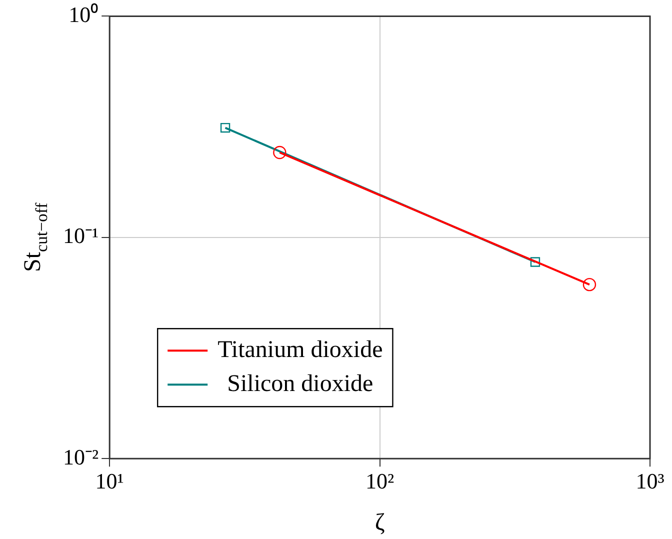 The height and width of the screenshot is (539, 672). What do you see at coordinates (650, 481) in the screenshot?
I see `x-tick-label: 10³` at bounding box center [650, 481].